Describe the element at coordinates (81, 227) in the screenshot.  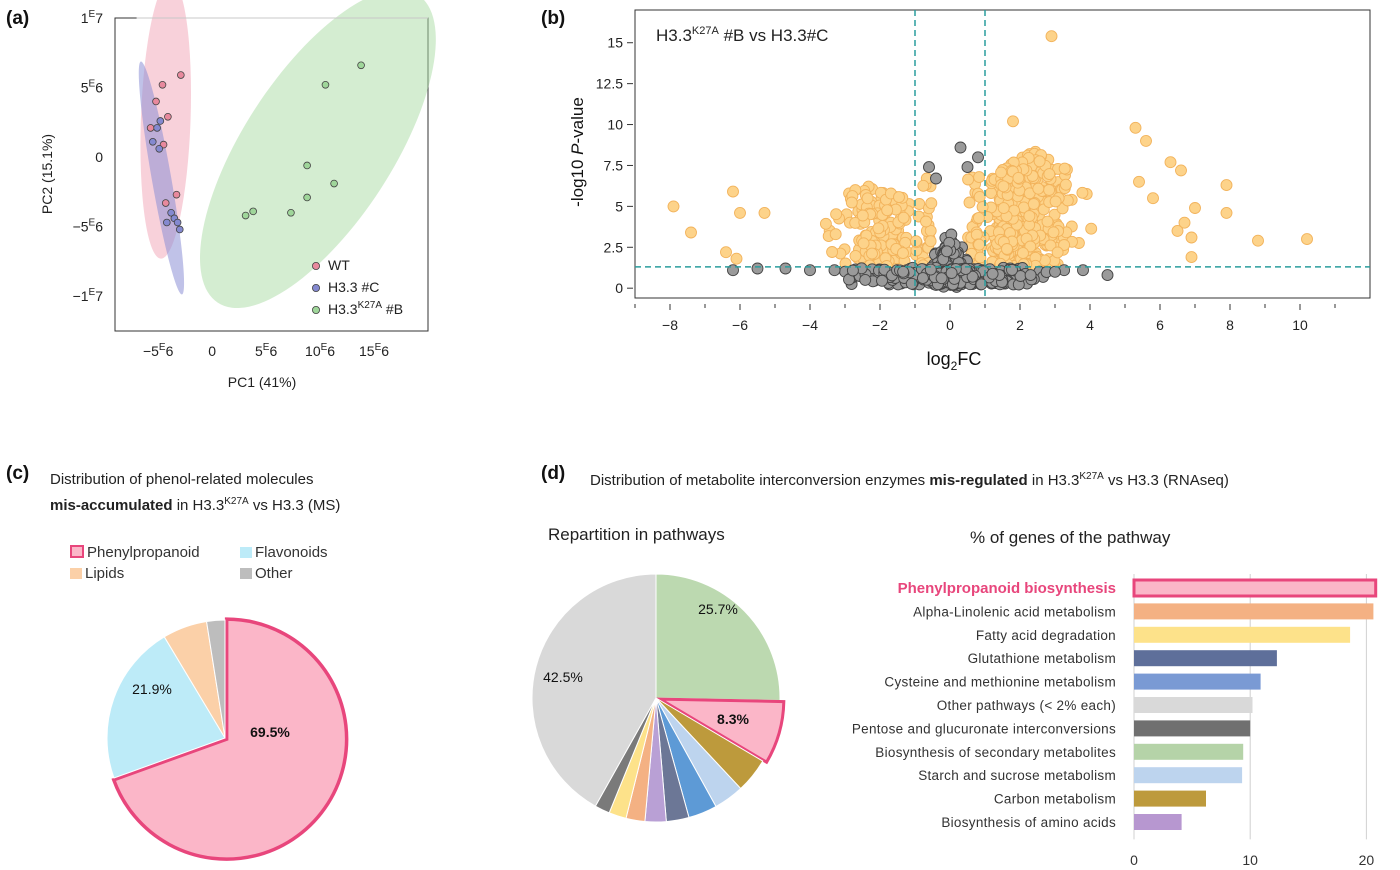
I see `pca-y-tick-3-base: −5` at that location.